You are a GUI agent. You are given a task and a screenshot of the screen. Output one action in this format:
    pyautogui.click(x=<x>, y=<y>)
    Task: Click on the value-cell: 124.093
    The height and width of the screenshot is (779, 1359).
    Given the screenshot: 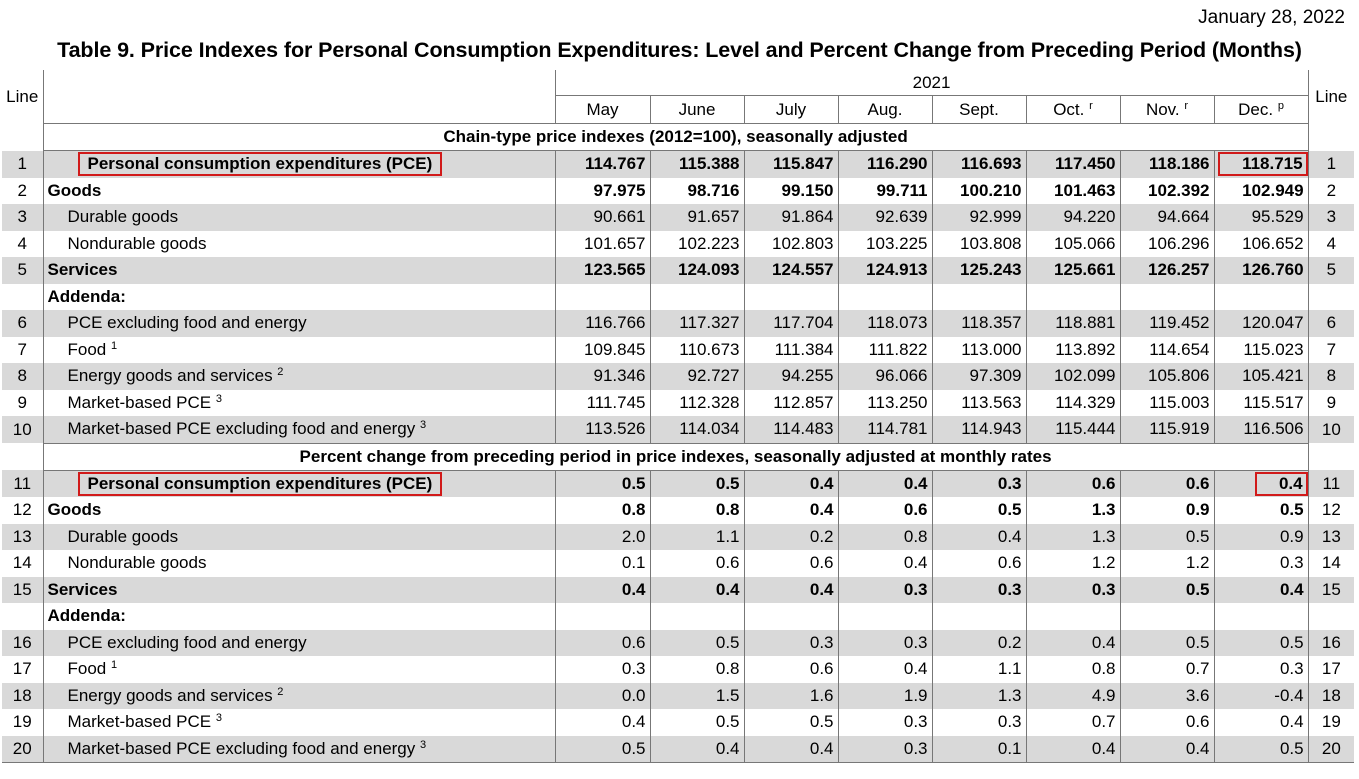 What is the action you would take?
    pyautogui.click(x=697, y=270)
    